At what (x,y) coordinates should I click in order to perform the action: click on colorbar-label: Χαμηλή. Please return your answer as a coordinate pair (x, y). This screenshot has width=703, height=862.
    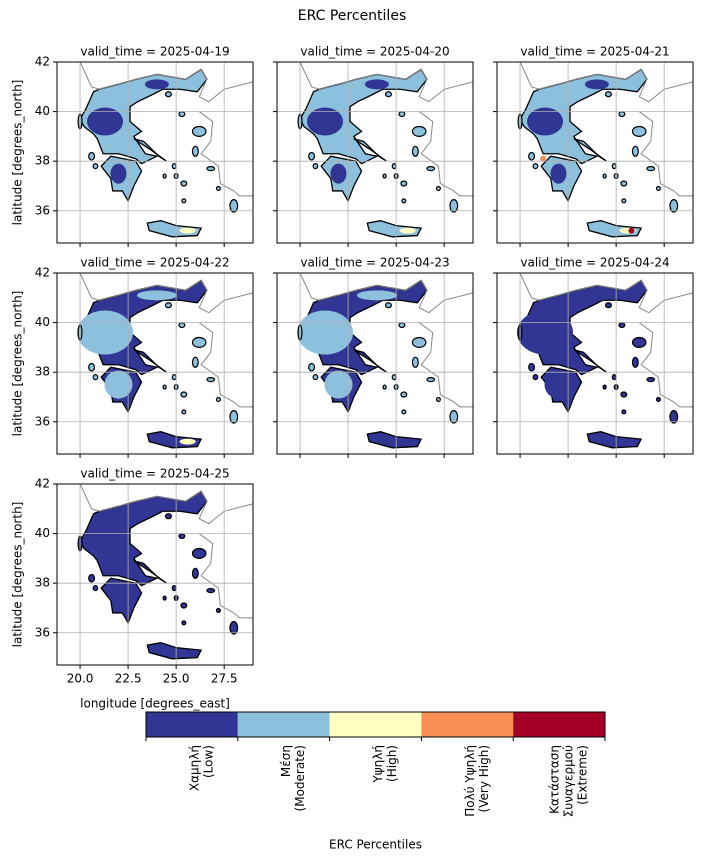
    Looking at the image, I should click on (194, 768).